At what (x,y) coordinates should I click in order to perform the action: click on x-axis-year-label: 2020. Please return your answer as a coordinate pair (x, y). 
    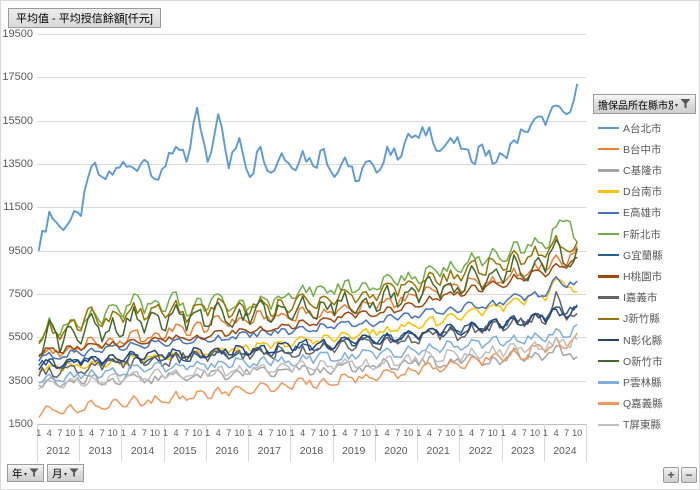
    Looking at the image, I should click on (396, 451).